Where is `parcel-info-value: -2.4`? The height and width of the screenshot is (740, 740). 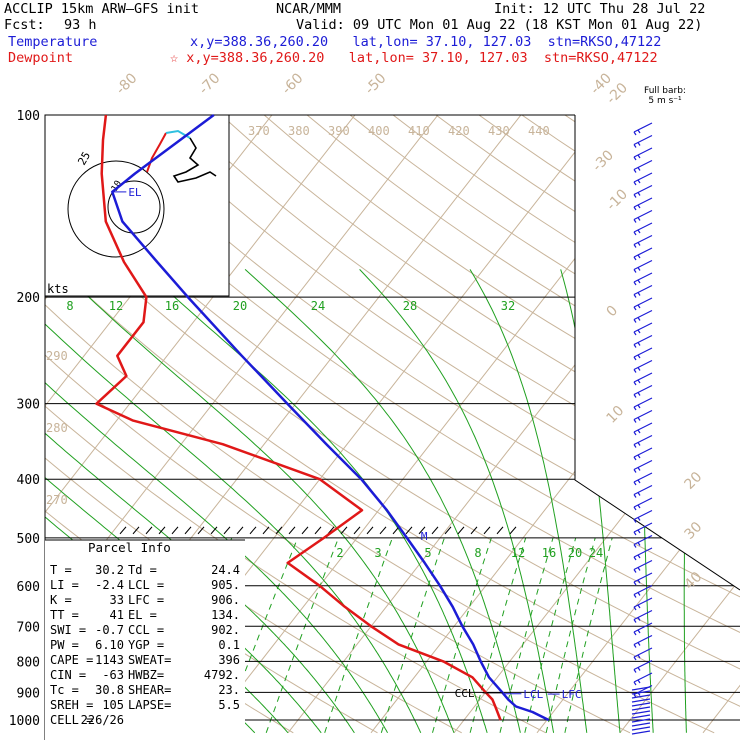
parcel-info-value: -2.4 is located at coordinates (109, 585).